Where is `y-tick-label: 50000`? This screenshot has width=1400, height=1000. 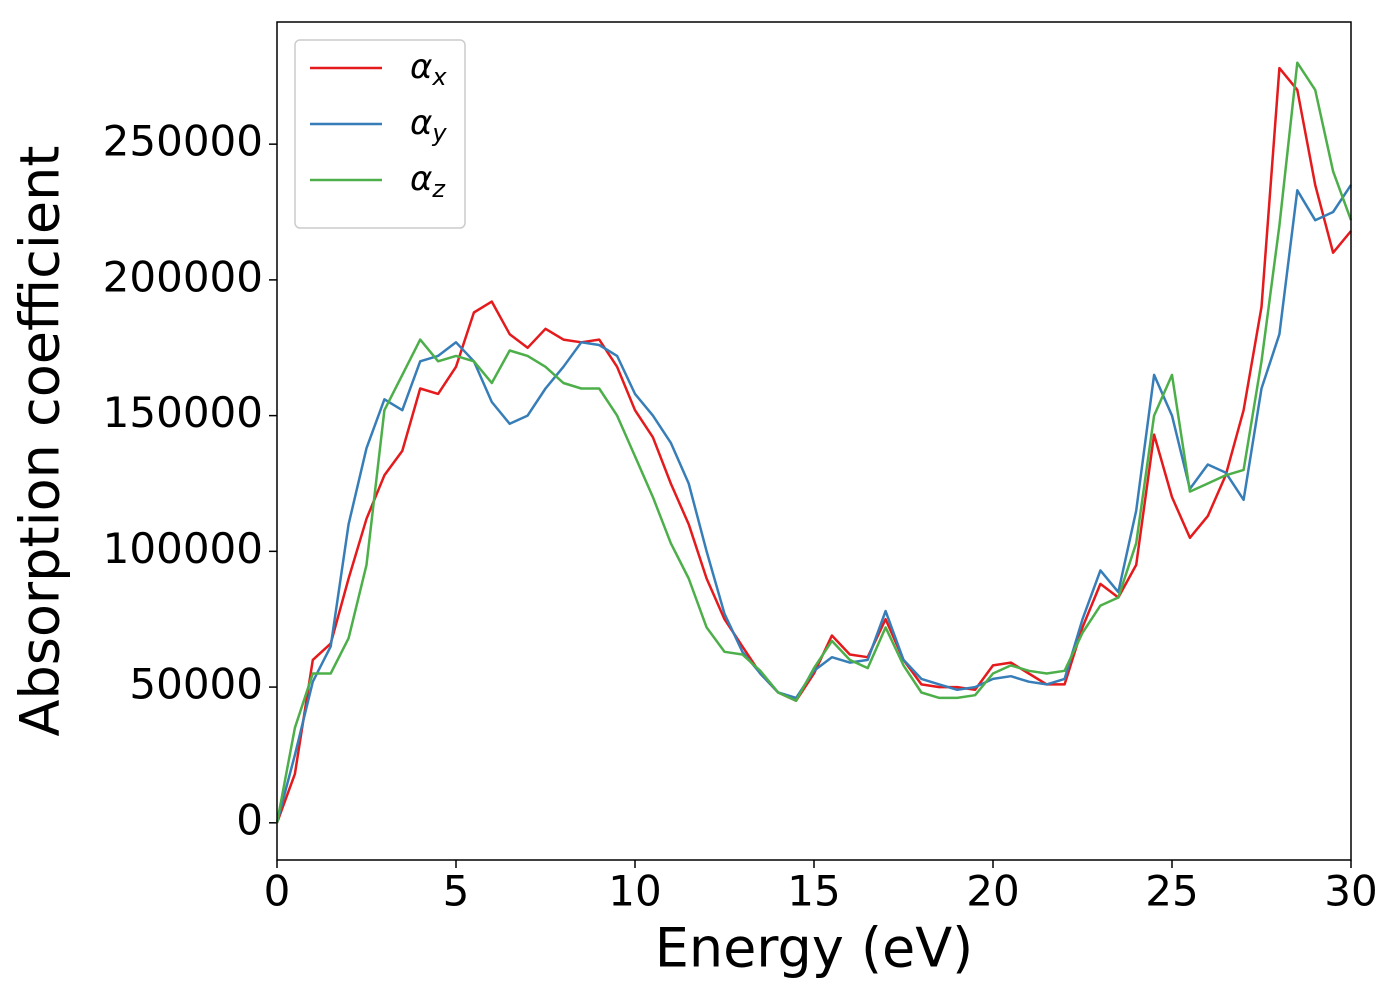 y-tick-label: 50000 is located at coordinates (196, 684).